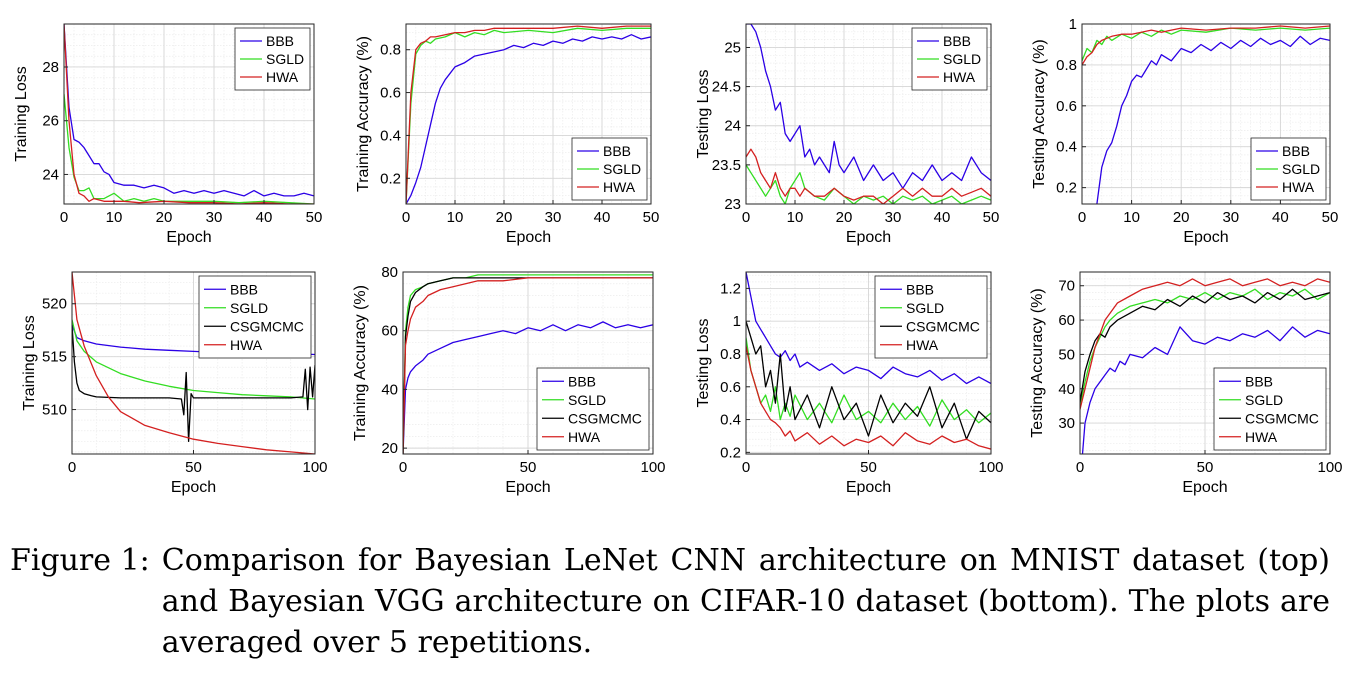 Image resolution: width=1352 pixels, height=674 pixels. What do you see at coordinates (1066, 354) in the screenshot?
I see `y-tick-label: 50` at bounding box center [1066, 354].